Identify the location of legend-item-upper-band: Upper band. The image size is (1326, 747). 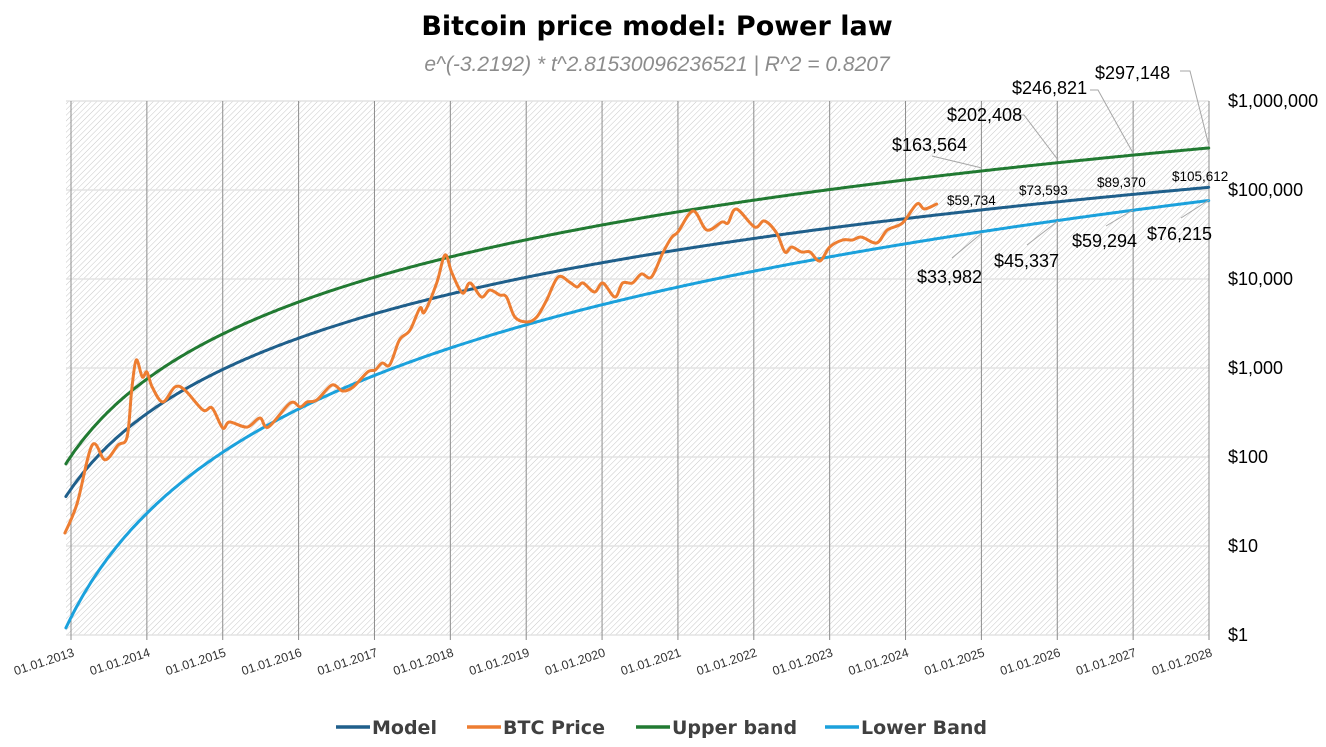
(716, 728).